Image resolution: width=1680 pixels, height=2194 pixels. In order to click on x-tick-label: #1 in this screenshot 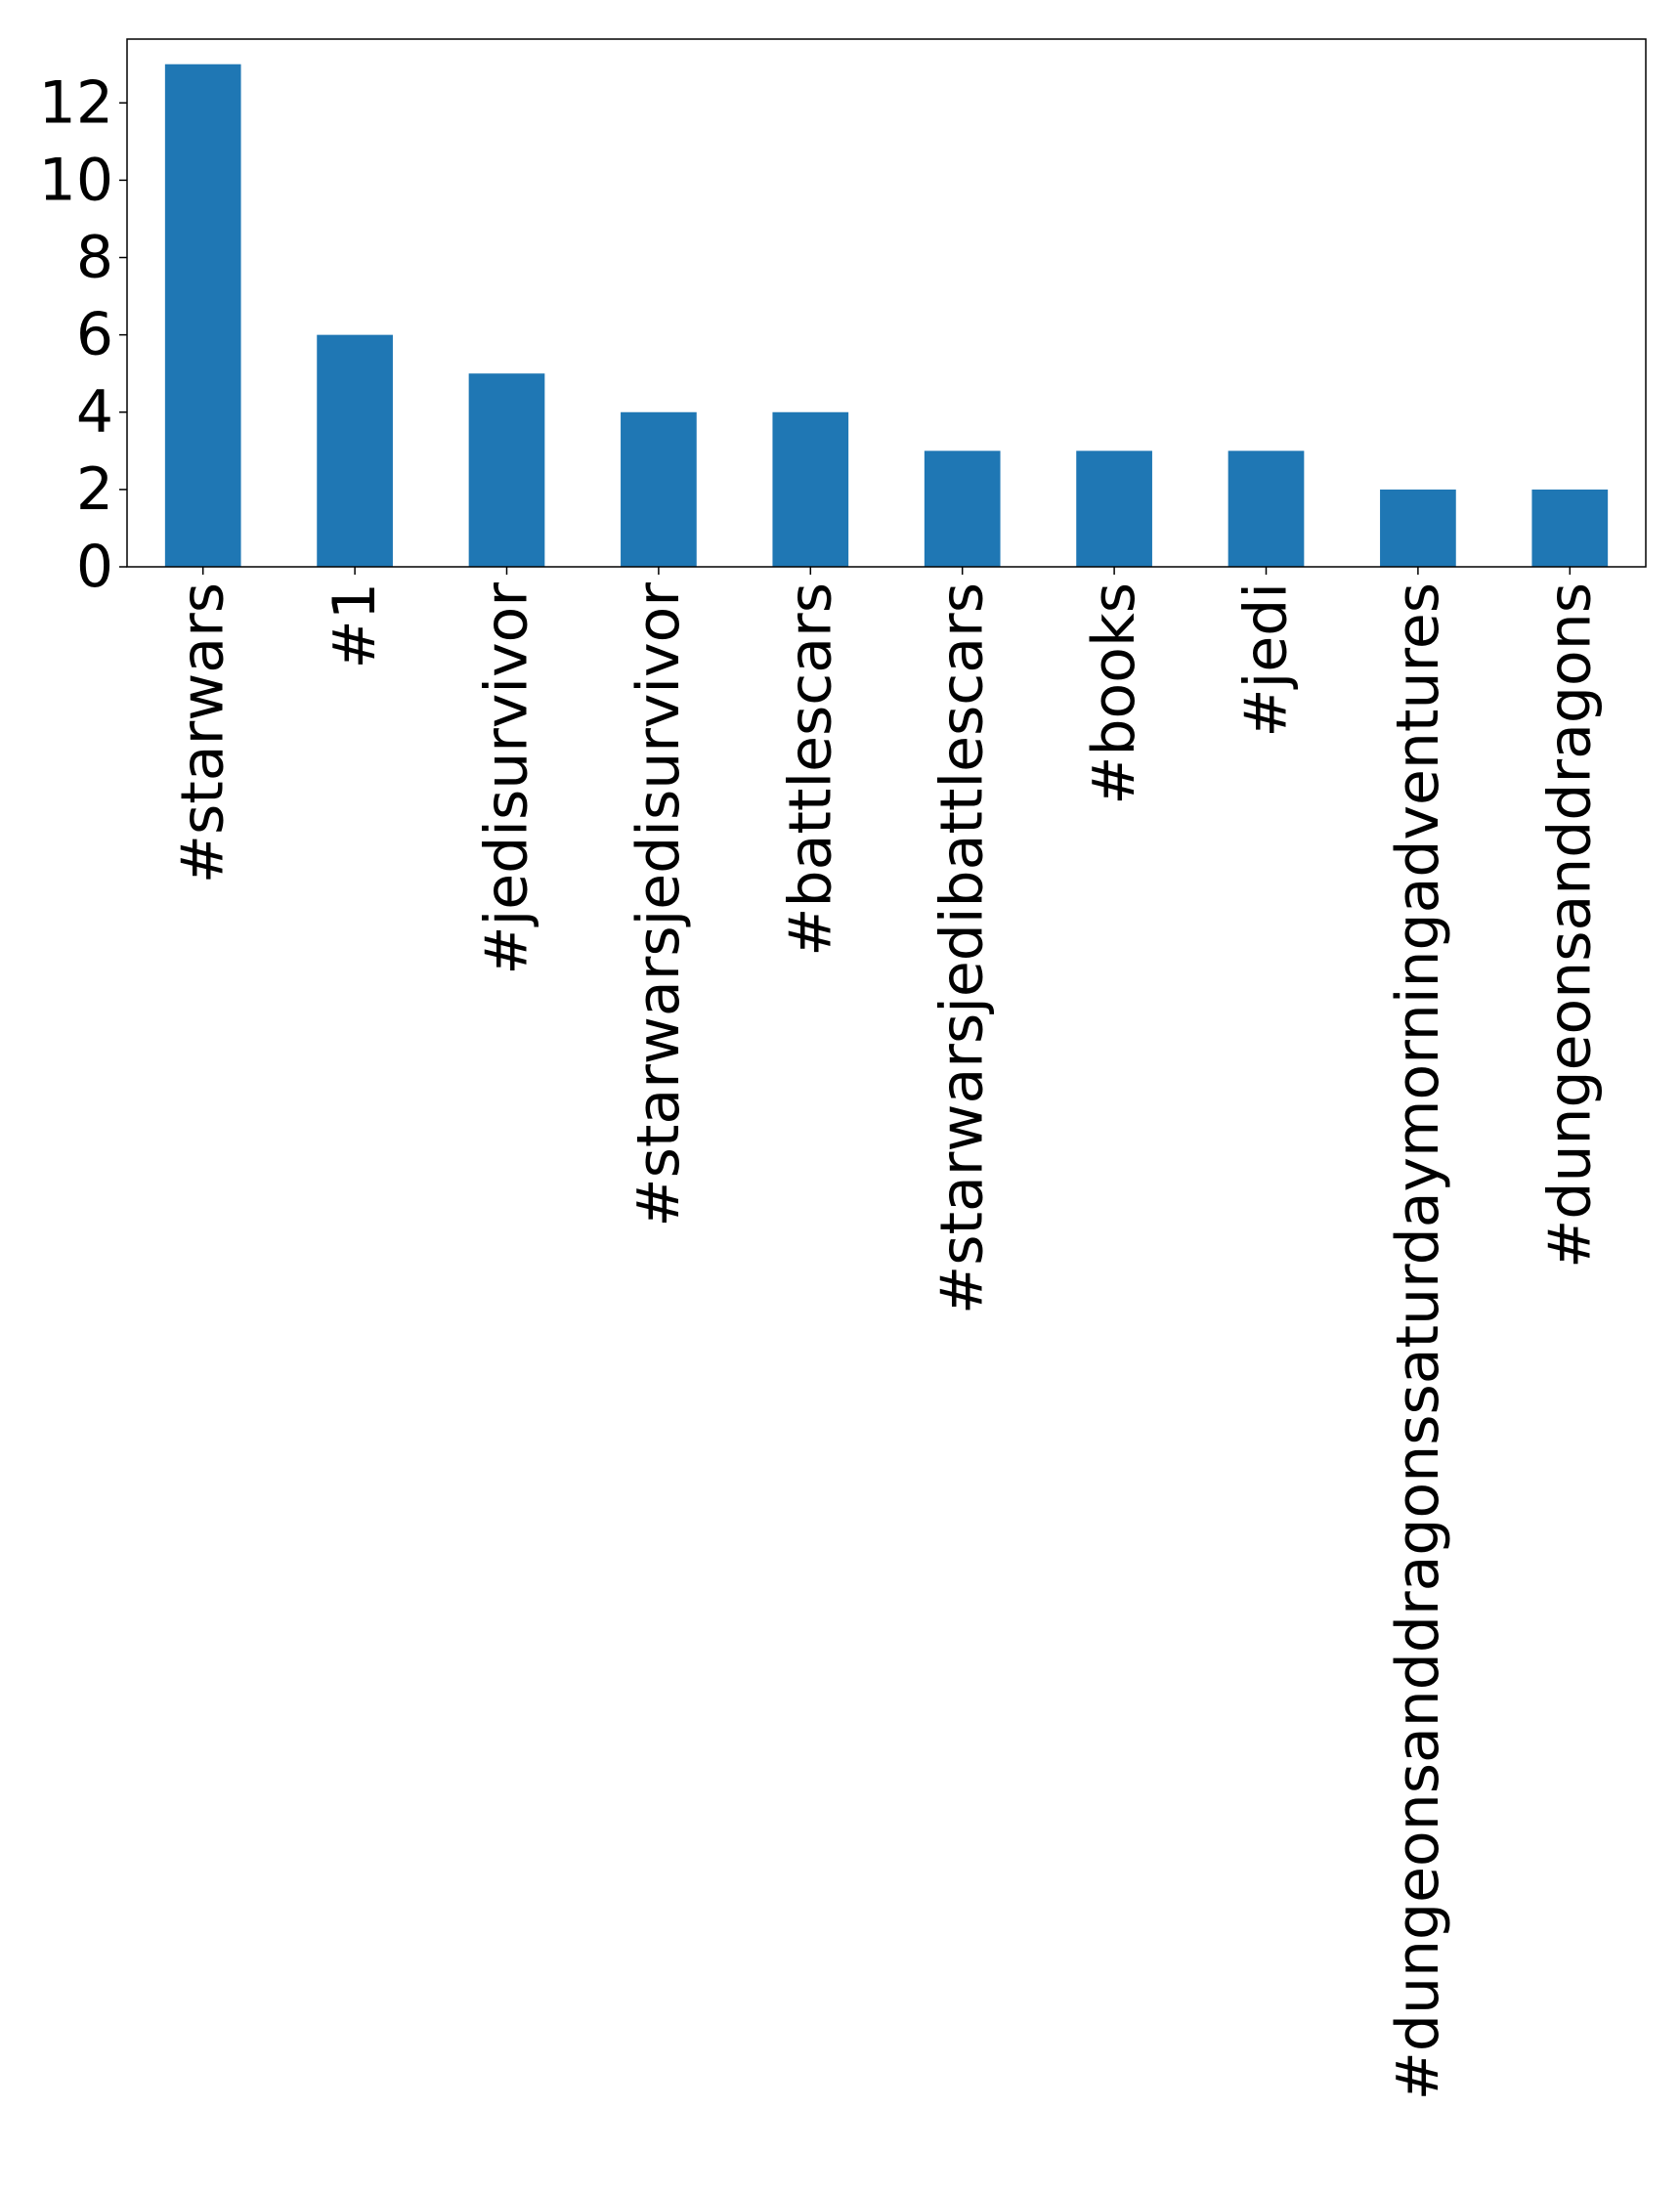, I will do `click(355, 625)`.